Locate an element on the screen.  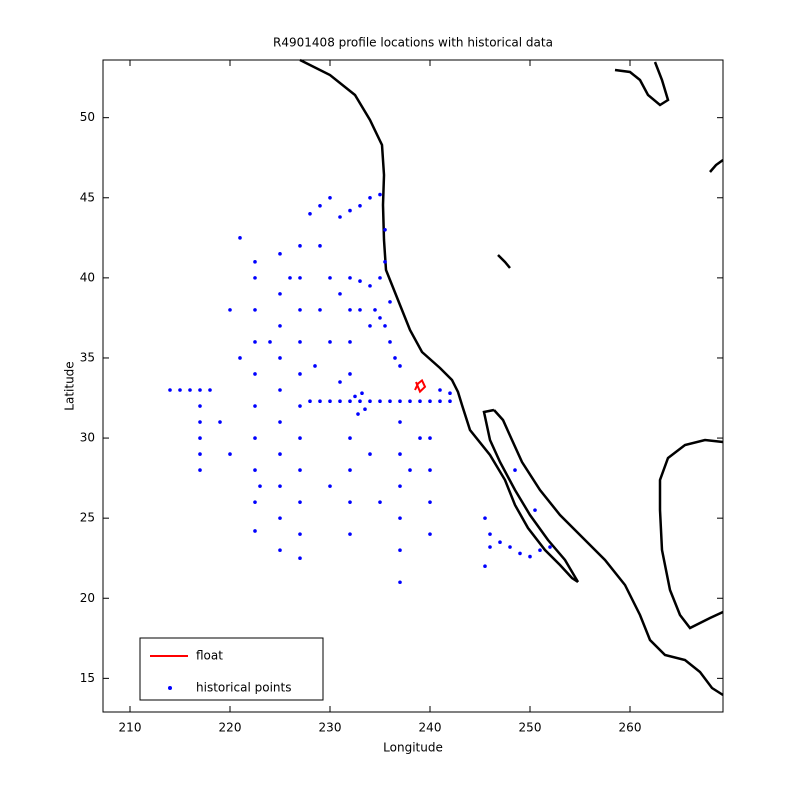
coast-gulf-mexico is located at coordinates (691, 534).